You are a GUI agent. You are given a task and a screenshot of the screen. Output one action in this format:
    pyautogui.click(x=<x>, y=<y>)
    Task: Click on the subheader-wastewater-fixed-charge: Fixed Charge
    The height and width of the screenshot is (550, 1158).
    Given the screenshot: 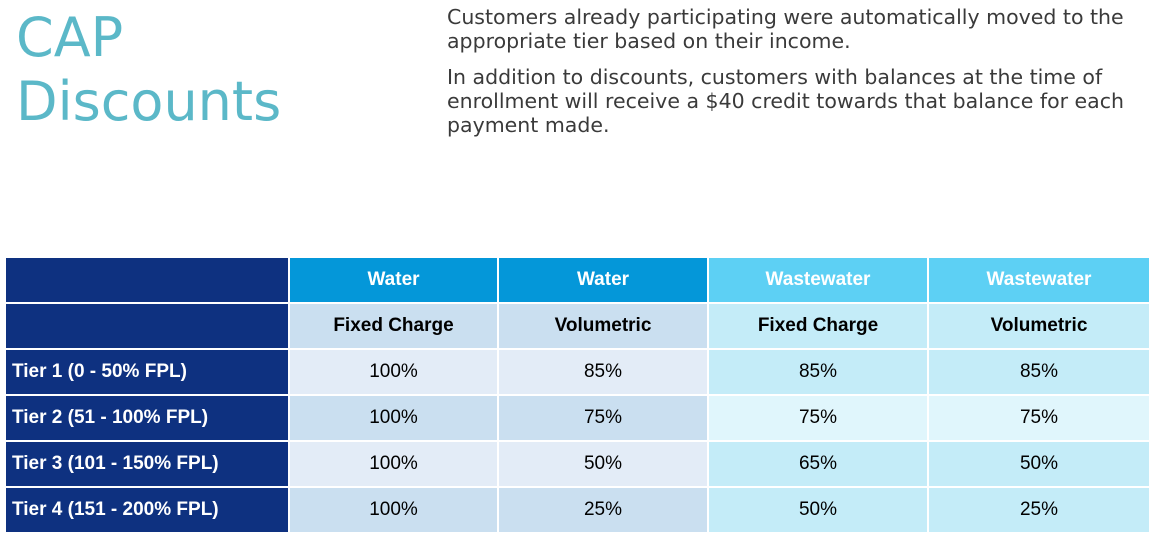 What is the action you would take?
    pyautogui.click(x=818, y=326)
    